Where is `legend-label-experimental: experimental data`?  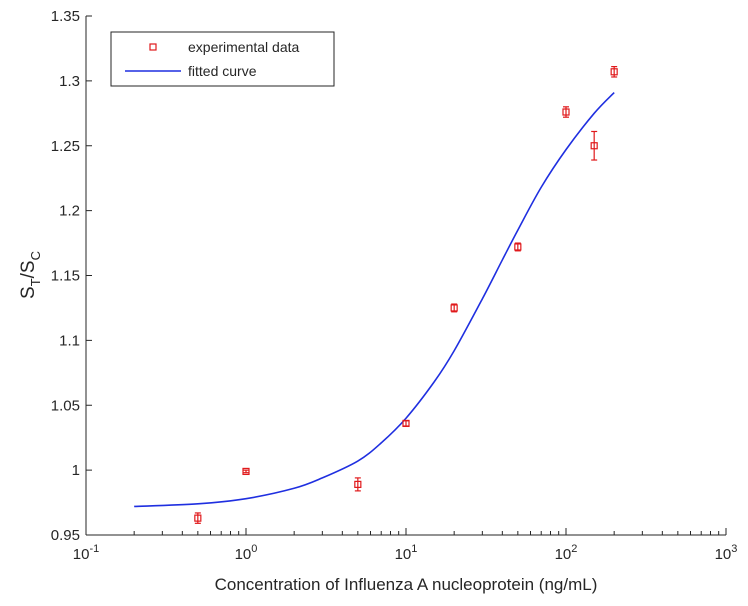
legend-label-experimental: experimental data is located at coordinates (244, 47).